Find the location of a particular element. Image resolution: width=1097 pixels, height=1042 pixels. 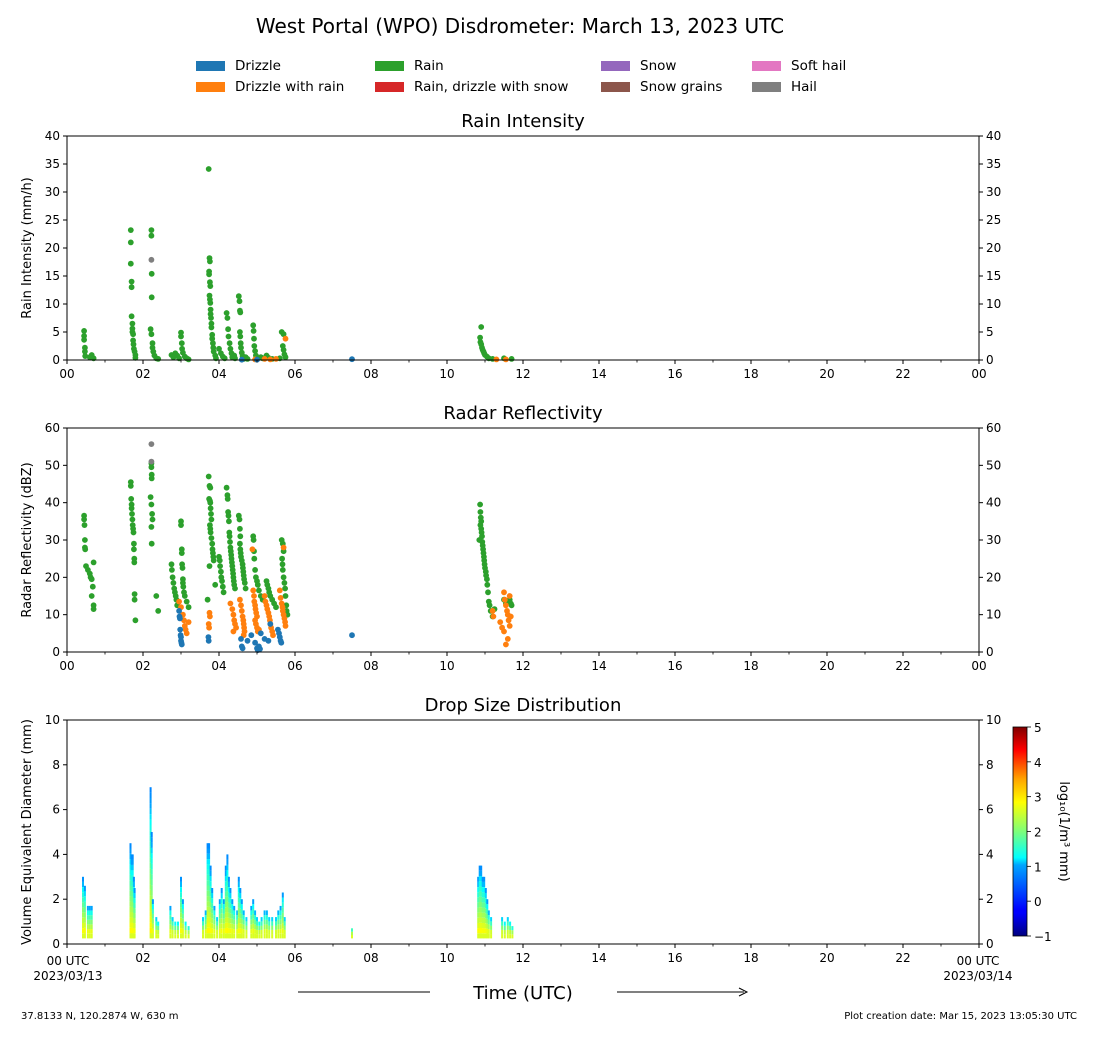

y-tick-label: 8 is located at coordinates (56, 765).